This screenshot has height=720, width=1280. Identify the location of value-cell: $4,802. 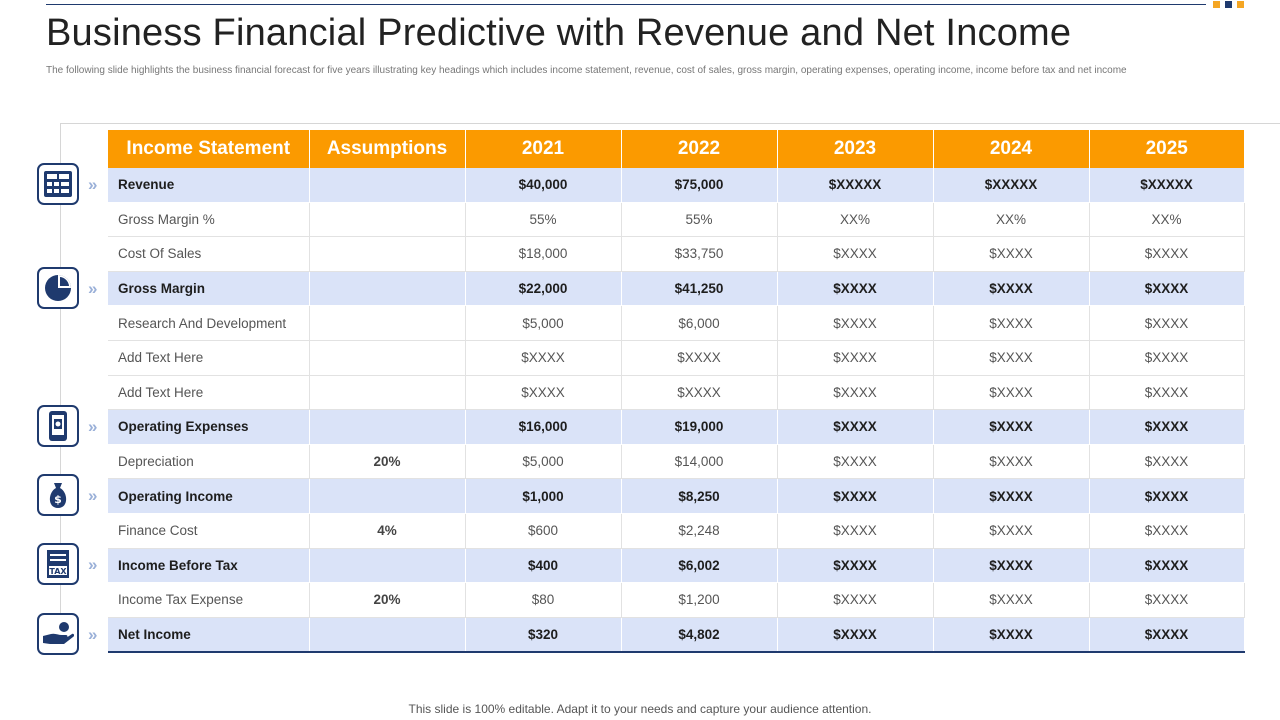
(699, 635).